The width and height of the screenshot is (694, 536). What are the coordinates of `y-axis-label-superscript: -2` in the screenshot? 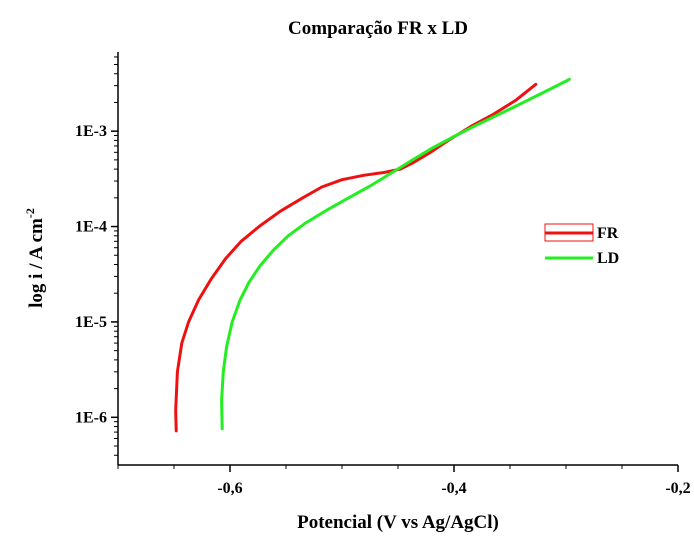 It's located at (30, 213).